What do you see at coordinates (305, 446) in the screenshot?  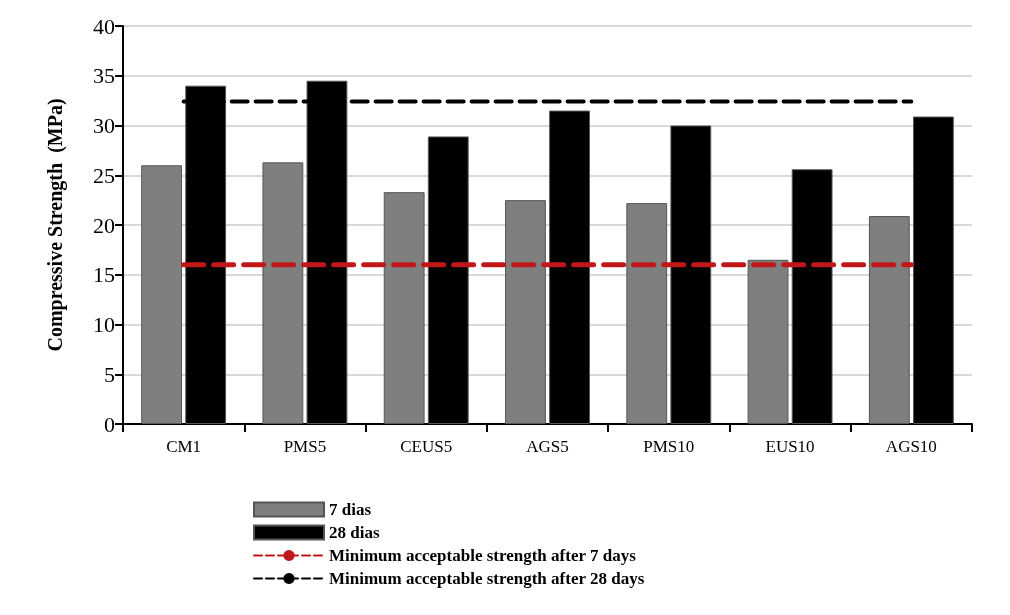 I see `x-tick-label: PMS5` at bounding box center [305, 446].